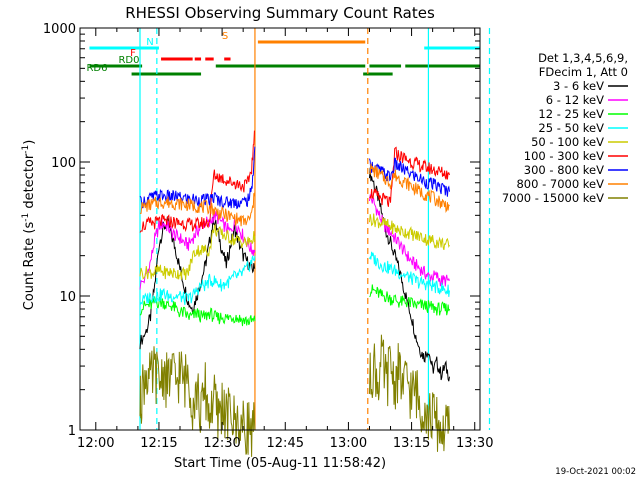  I want to click on legend-entry-label: 50 - 100 keV, so click(567, 142).